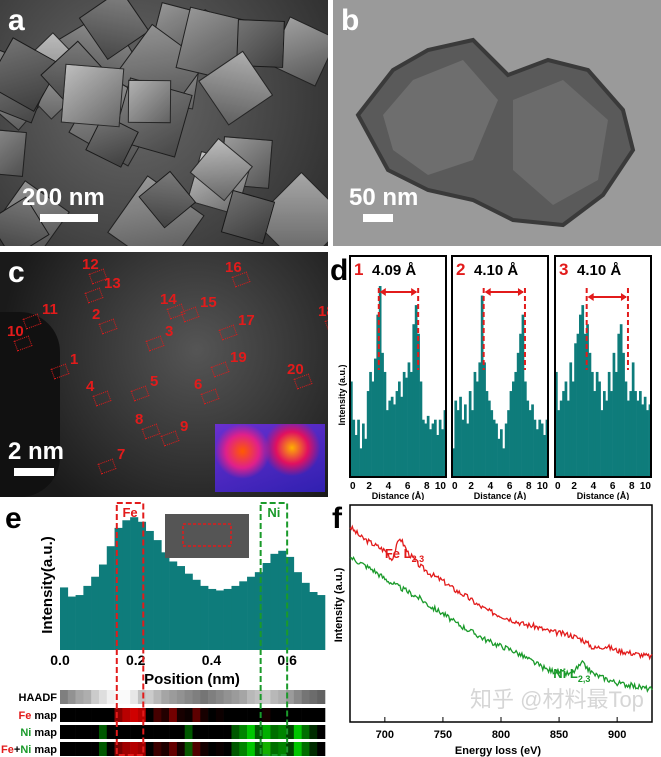 This screenshot has height=757, width=661. Describe the element at coordinates (603, 377) in the screenshot. I see `d-subplot-3: 3 4.10 Å 0 2 4 6 8 10 Distance (Å)` at that location.